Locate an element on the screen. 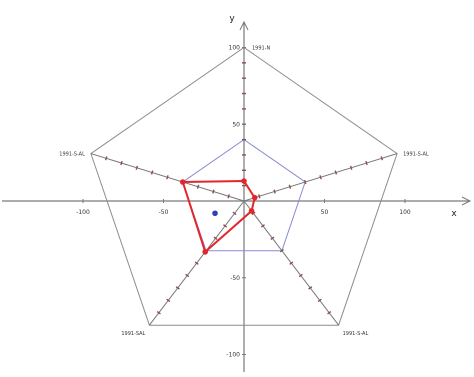  x-tick-label: 100 is located at coordinates (405, 212).